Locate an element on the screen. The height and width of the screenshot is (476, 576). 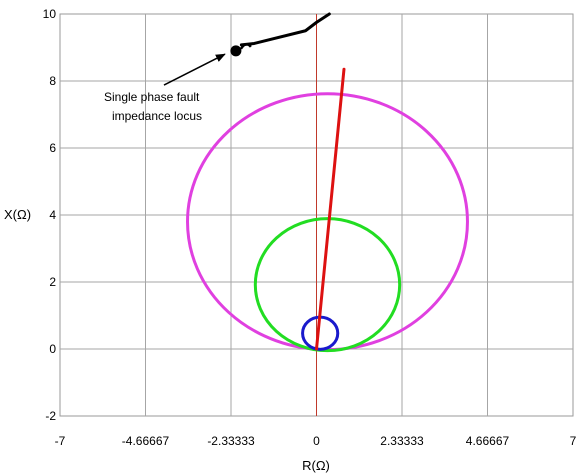
y-tick-label: 6 is located at coordinates (52, 148).